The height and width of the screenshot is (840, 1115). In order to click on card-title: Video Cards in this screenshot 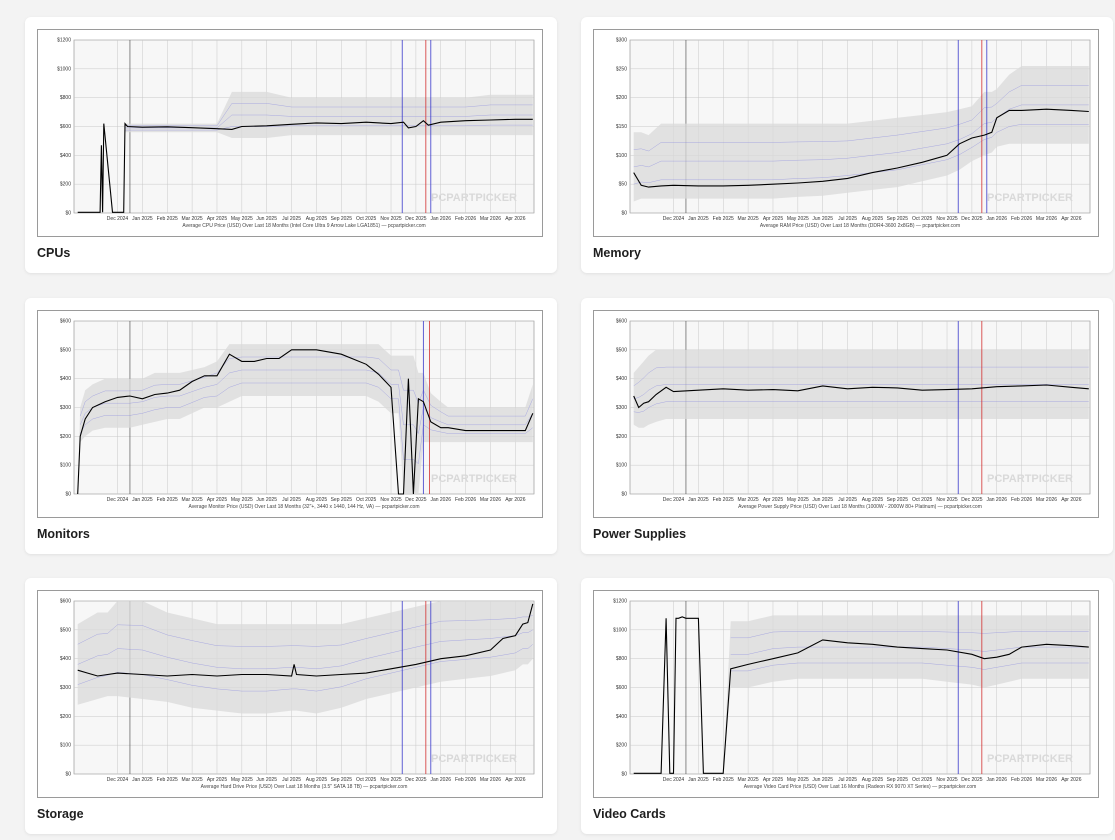, I will do `click(629, 814)`.